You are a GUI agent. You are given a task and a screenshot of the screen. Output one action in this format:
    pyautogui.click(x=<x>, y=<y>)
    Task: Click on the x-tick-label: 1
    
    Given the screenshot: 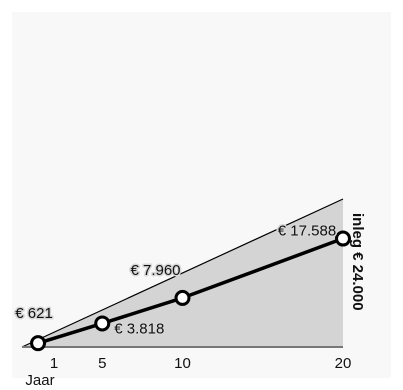 What is the action you would take?
    pyautogui.click(x=54, y=363)
    